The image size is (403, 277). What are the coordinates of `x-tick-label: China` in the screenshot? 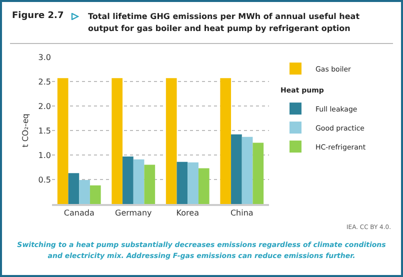 It's located at (242, 213).